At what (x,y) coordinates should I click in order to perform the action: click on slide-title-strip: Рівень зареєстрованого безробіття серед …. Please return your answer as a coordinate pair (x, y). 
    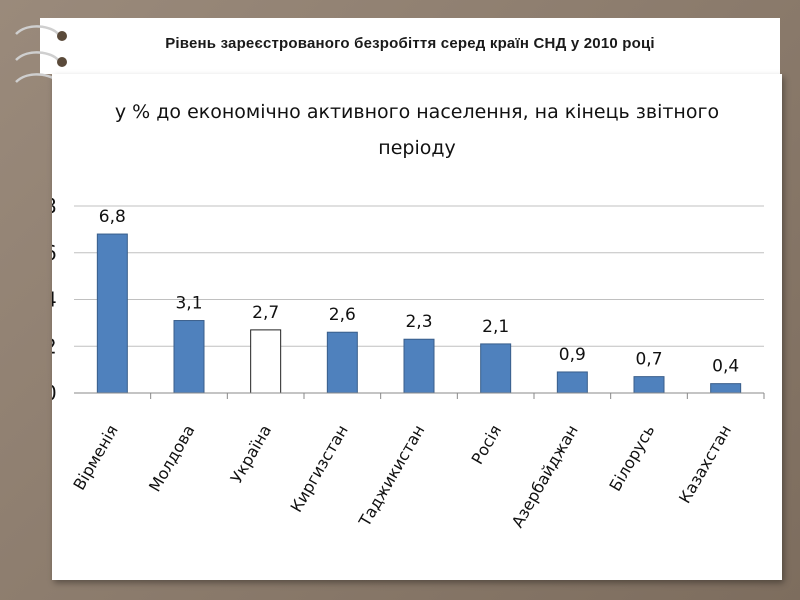
    Looking at the image, I should click on (410, 46).